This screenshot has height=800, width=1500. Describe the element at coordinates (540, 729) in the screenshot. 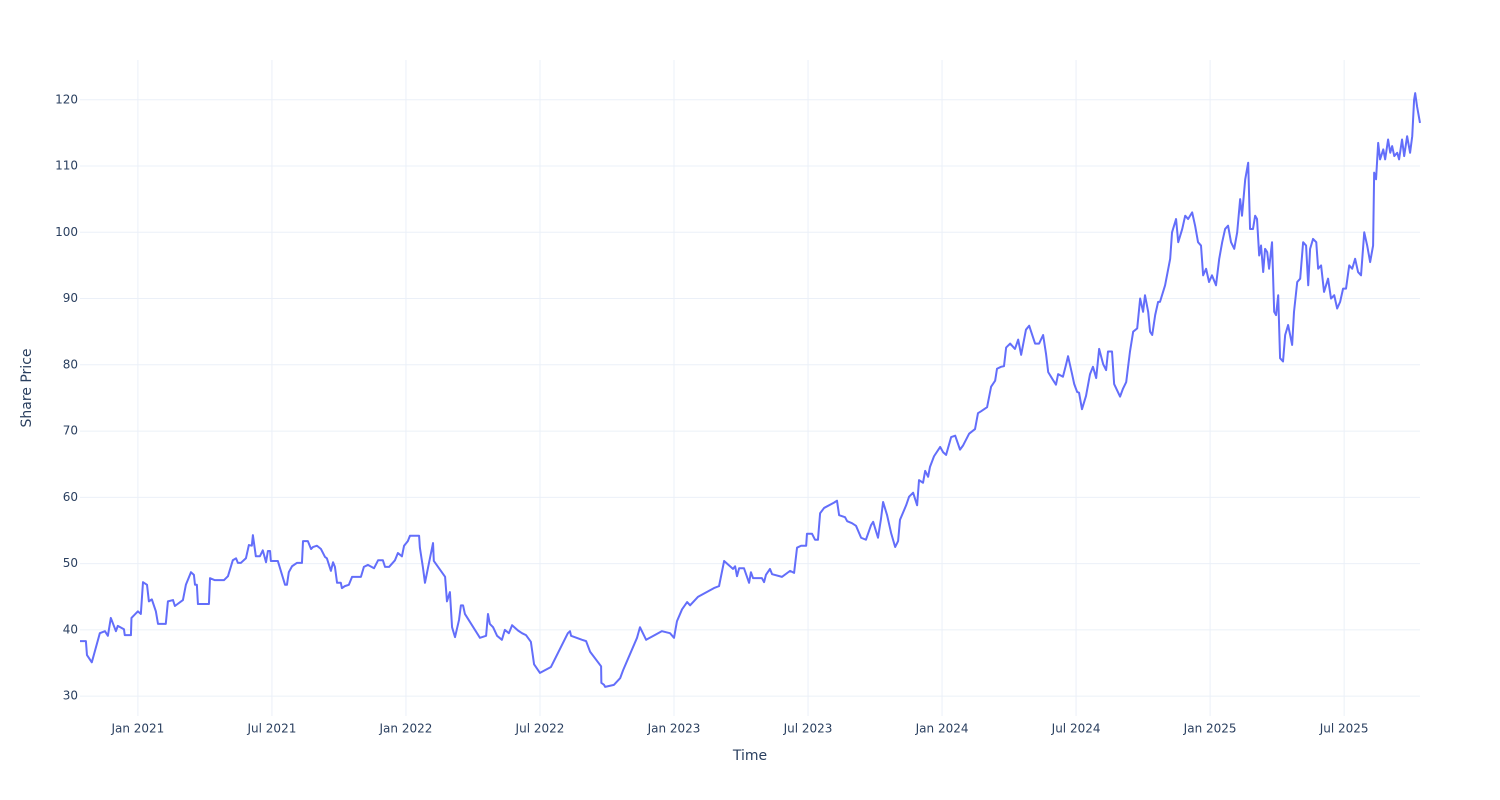

I see `x-tick-label: Jul 2022` at that location.